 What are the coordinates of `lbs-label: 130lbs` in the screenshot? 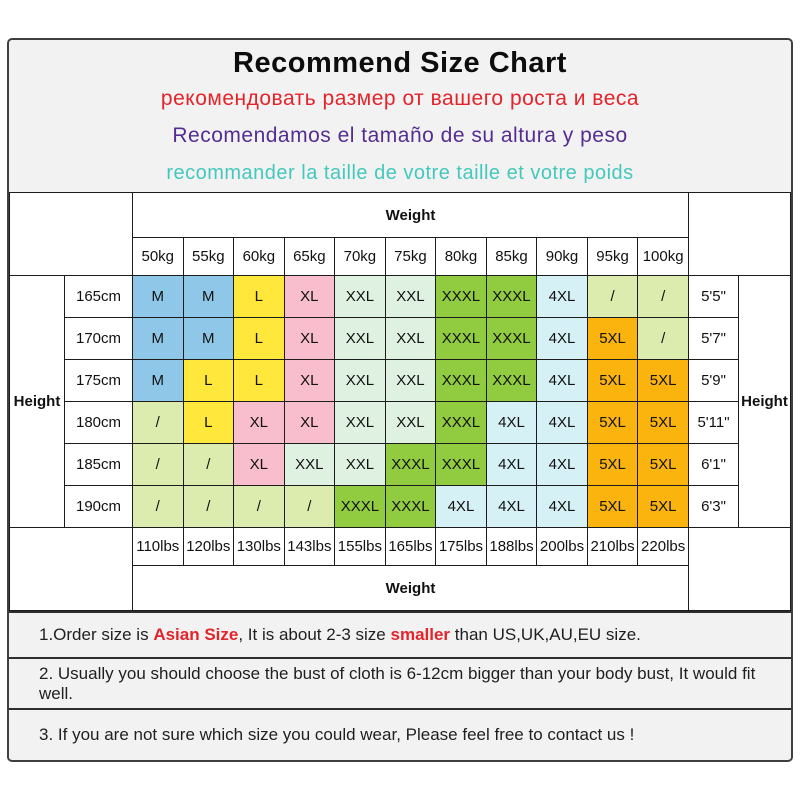 It's located at (259, 546).